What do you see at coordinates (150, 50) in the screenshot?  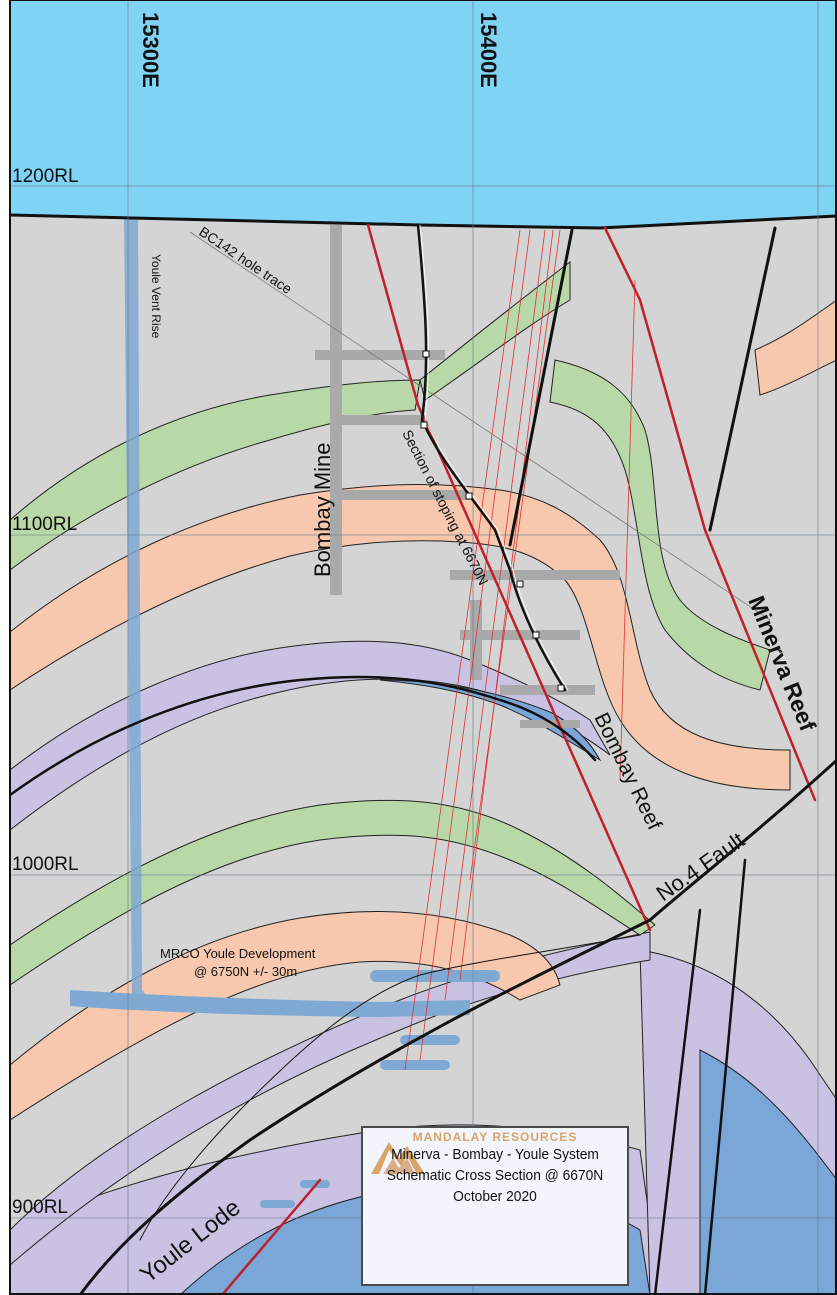 I see `easting-15300-label: 15300E` at bounding box center [150, 50].